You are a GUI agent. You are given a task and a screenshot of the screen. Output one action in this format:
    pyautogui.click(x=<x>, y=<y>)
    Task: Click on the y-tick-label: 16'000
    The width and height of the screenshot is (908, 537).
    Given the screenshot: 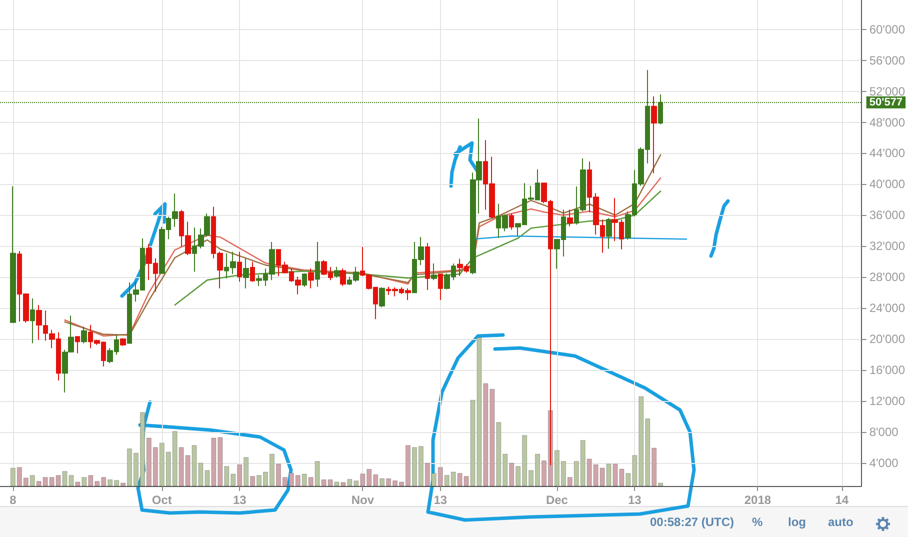 What is the action you would take?
    pyautogui.click(x=887, y=369)
    